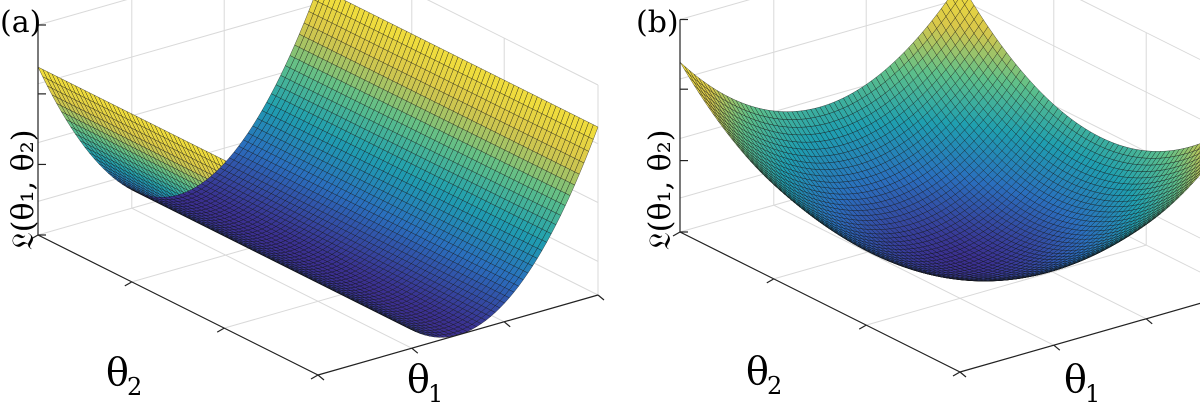 The width and height of the screenshot is (1200, 407). I want to click on panel-label-a: (a), so click(20, 22).